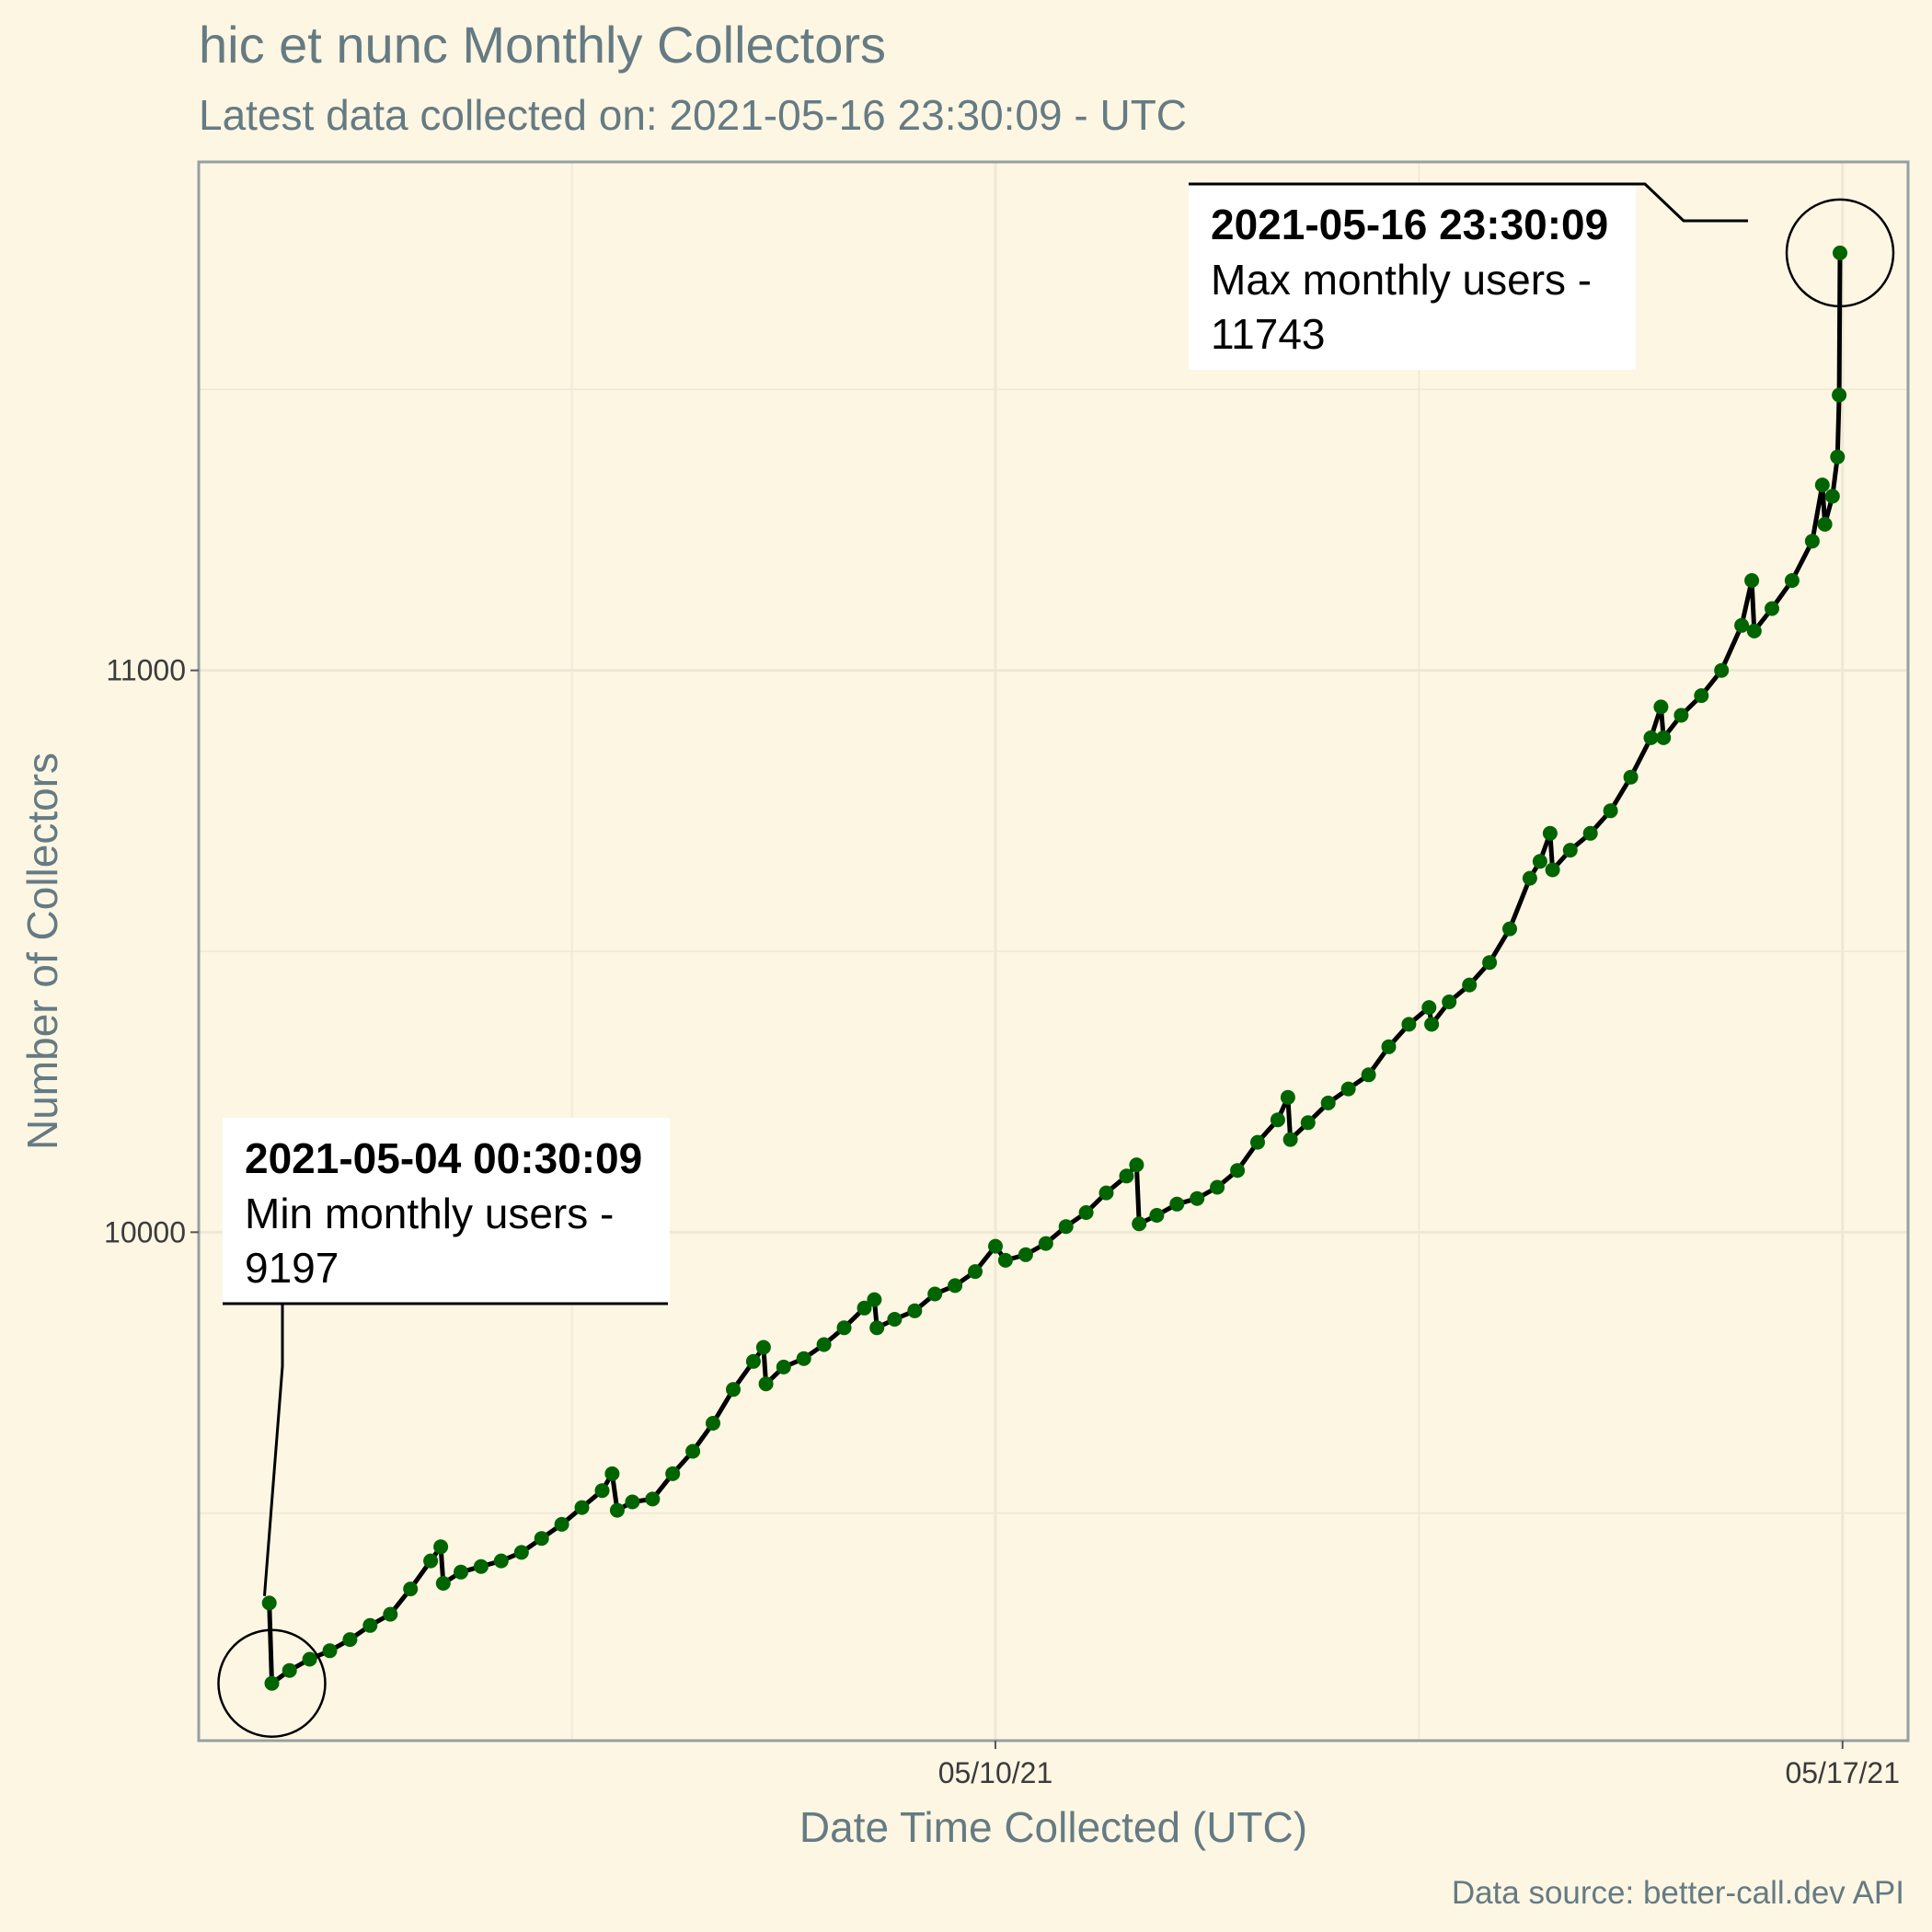 This screenshot has height=1932, width=1932. I want to click on max-highlight-circle, so click(1840, 253).